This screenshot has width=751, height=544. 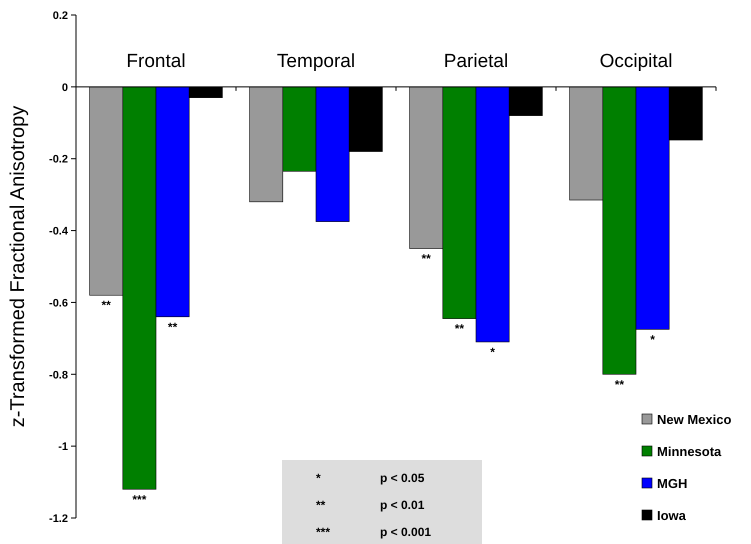 I want to click on legend-label: Iowa, so click(x=672, y=515).